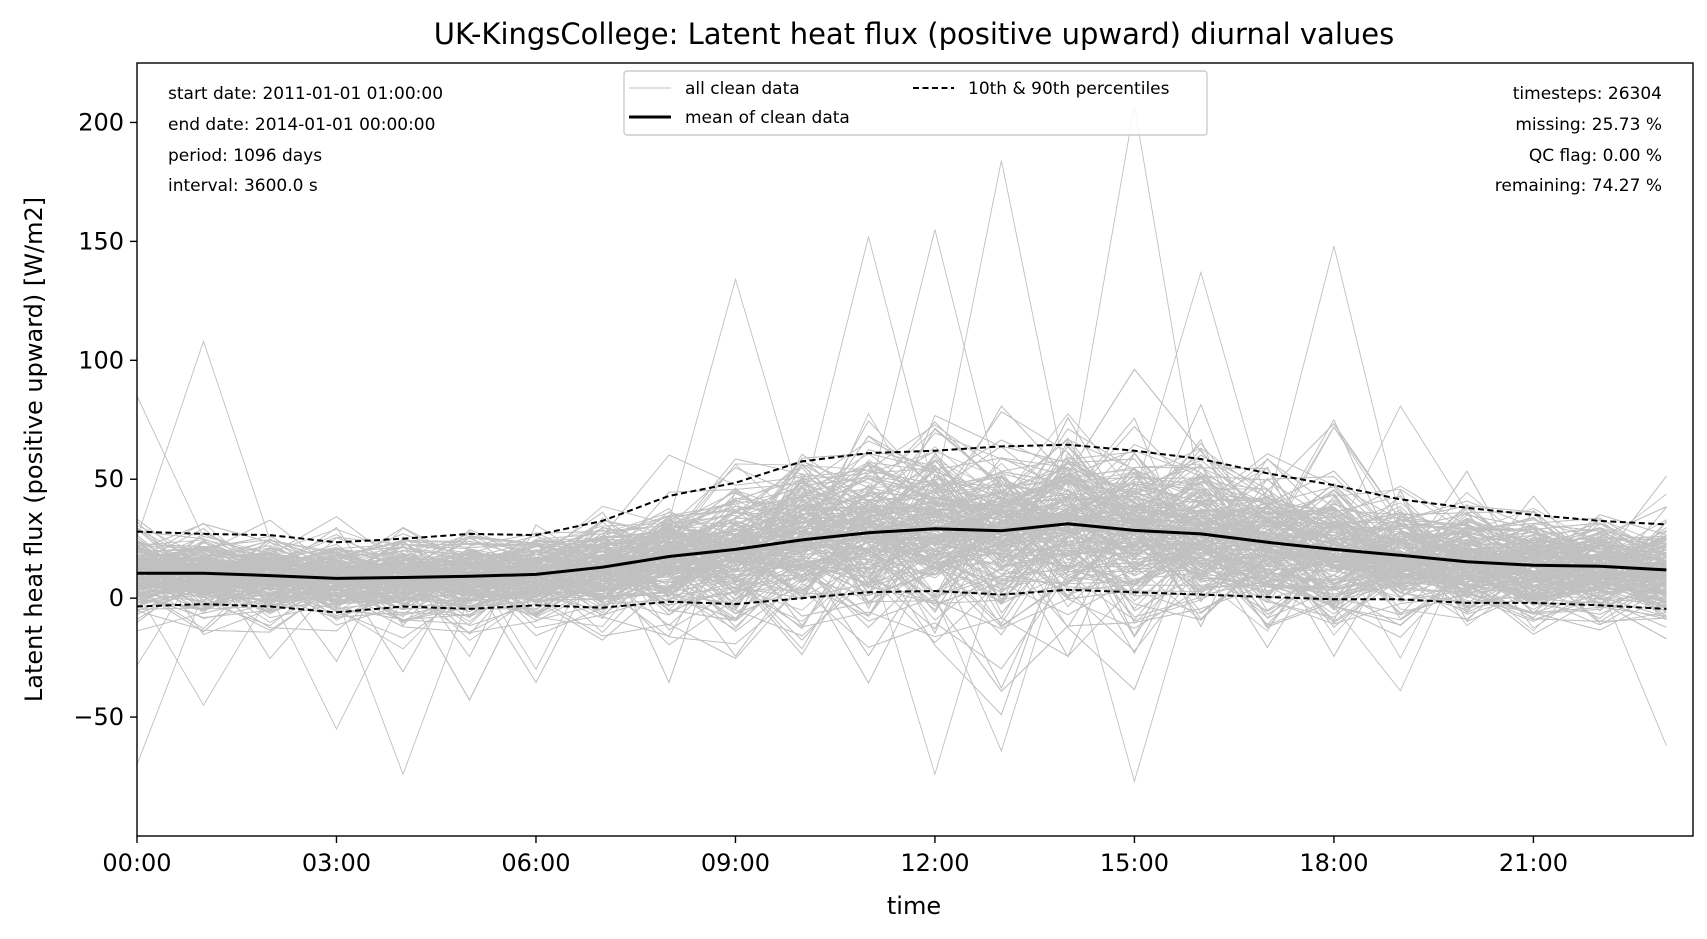  Describe the element at coordinates (1533, 863) in the screenshot. I see `x-tick-label: 21:00` at that location.